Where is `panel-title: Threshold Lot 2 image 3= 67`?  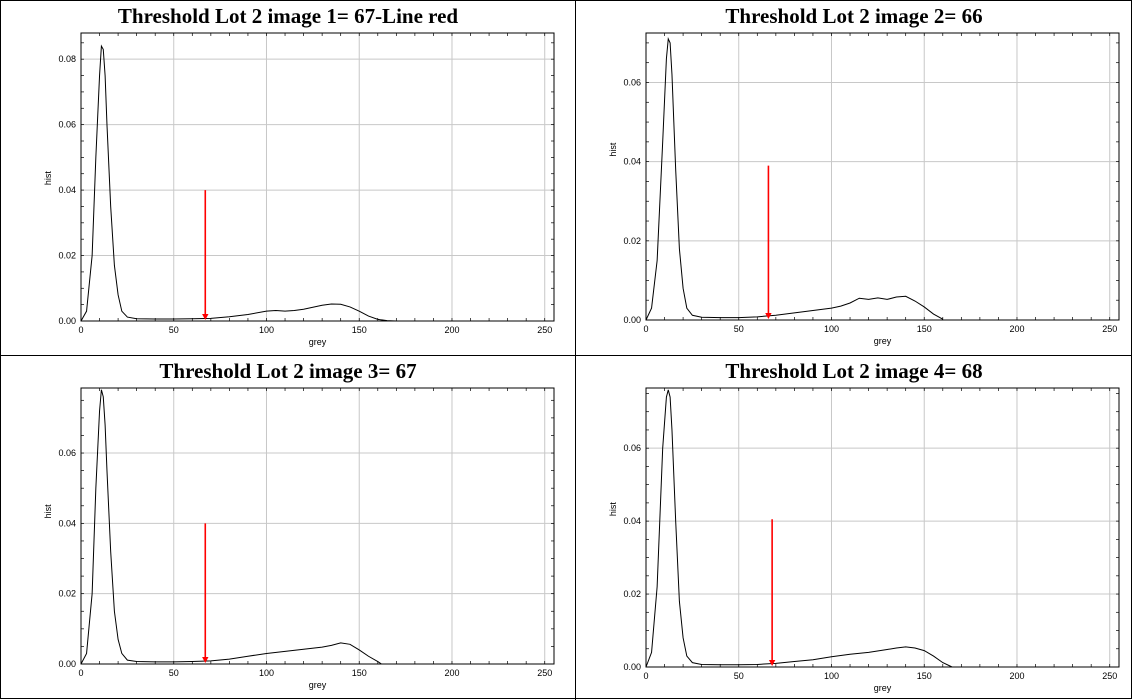 panel-title: Threshold Lot 2 image 3= 67 is located at coordinates (288, 371).